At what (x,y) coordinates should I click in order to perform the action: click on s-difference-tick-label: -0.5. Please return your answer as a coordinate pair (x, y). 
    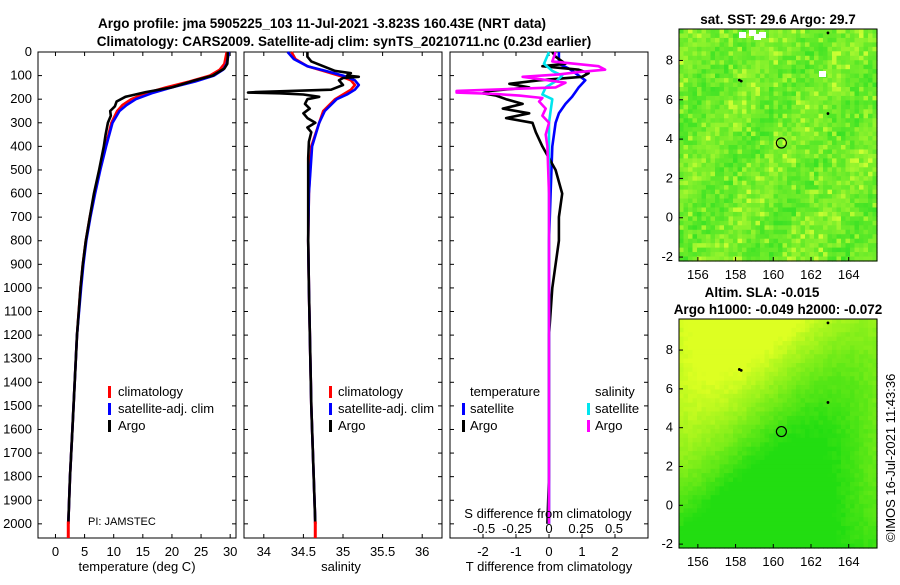
    Looking at the image, I should click on (484, 528).